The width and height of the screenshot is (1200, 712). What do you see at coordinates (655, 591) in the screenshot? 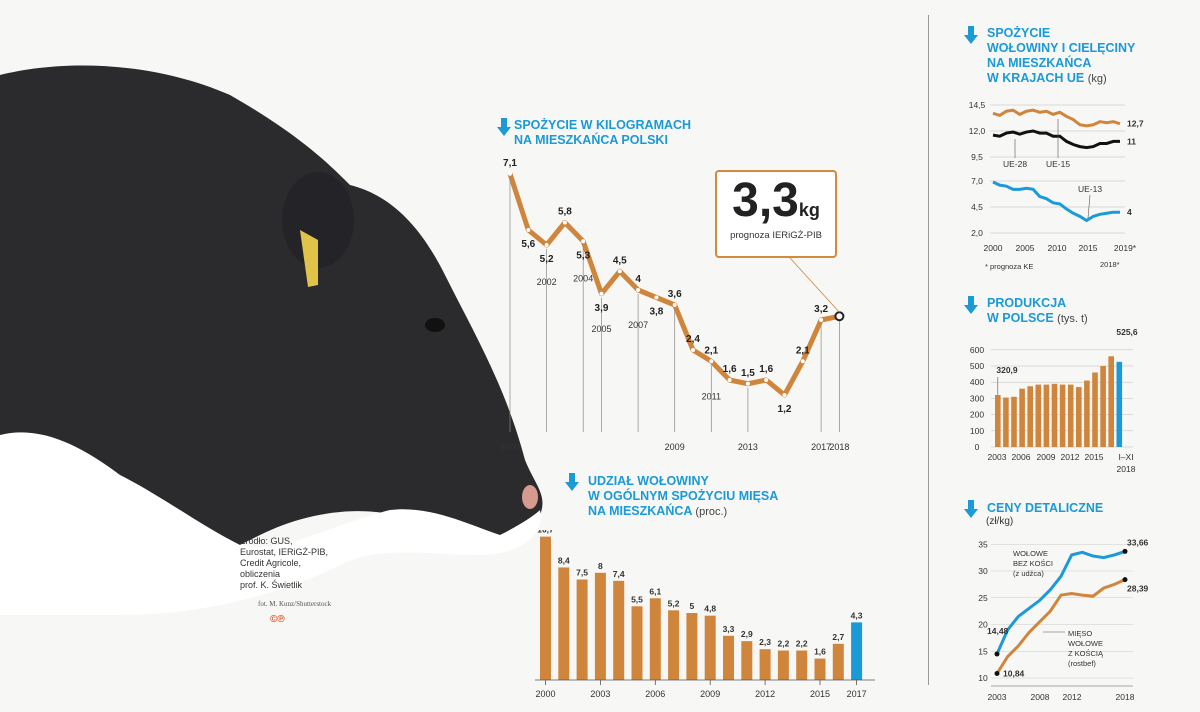
I see `data-label: 6,1` at bounding box center [655, 591].